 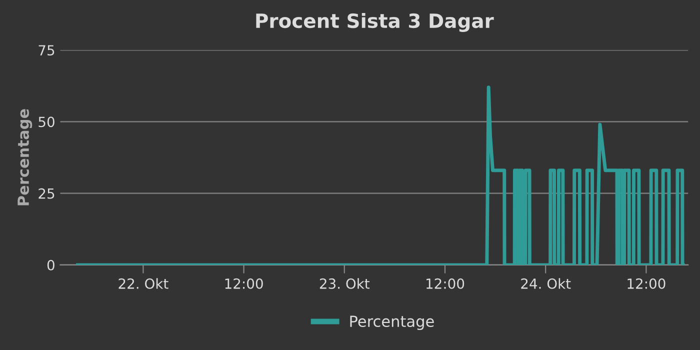 I want to click on x-tick-label: 22. Okt, so click(x=143, y=283).